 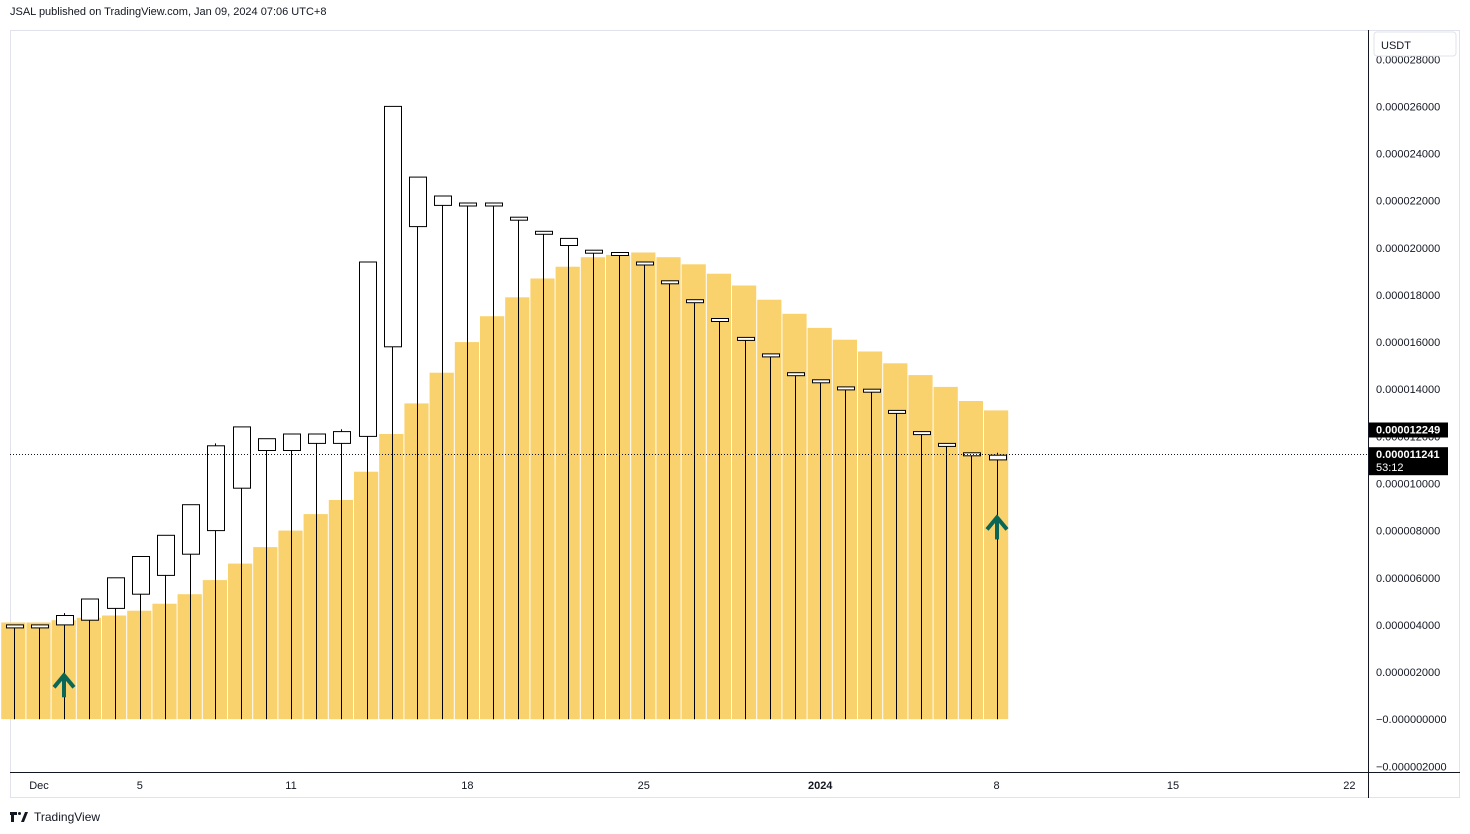 I want to click on price-label-countdown: 53:12, so click(x=1390, y=468).